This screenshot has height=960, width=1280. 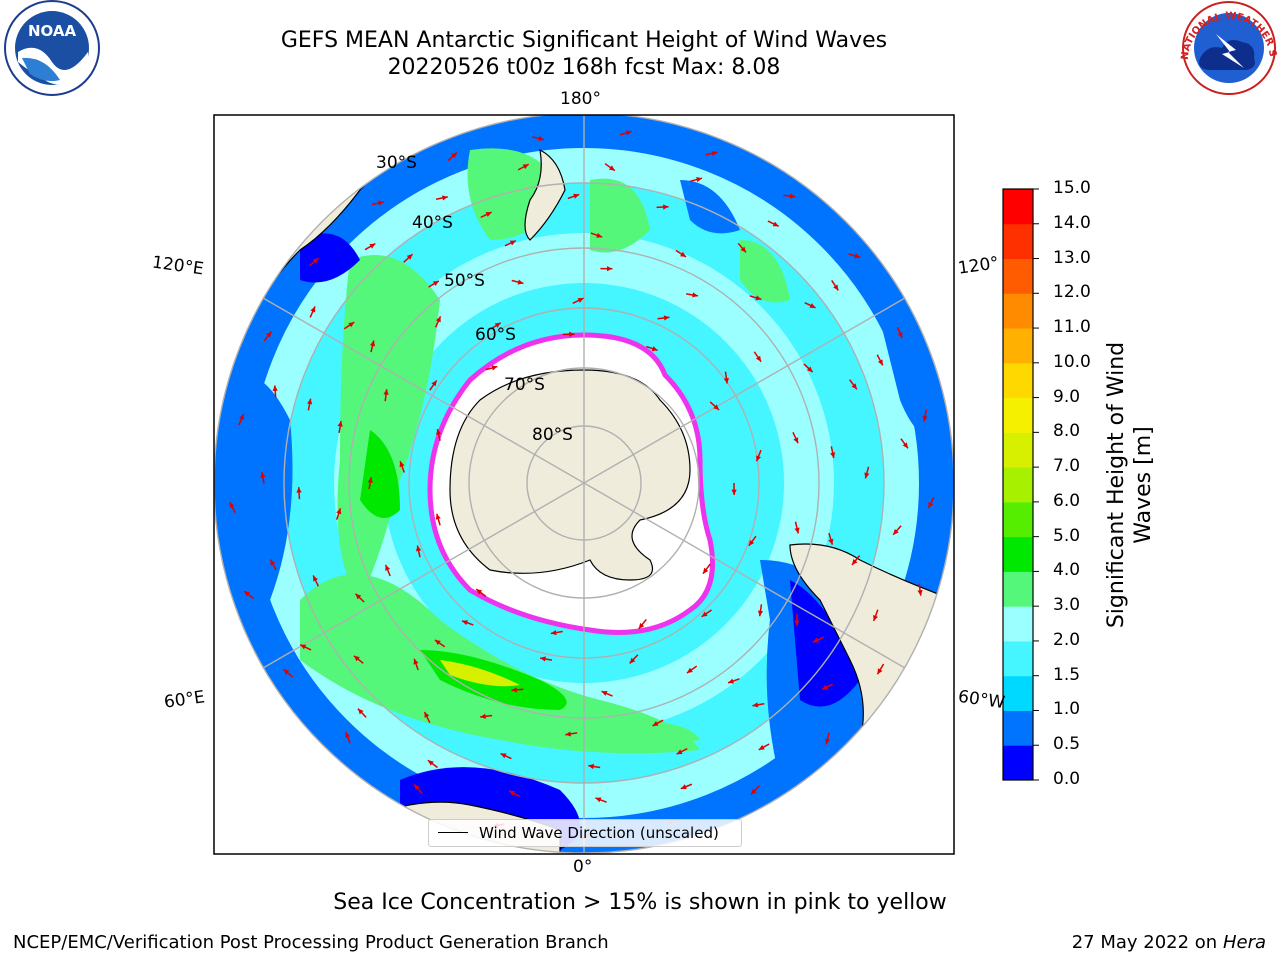 I want to click on lat-label-70s: 70°S, so click(x=524, y=385).